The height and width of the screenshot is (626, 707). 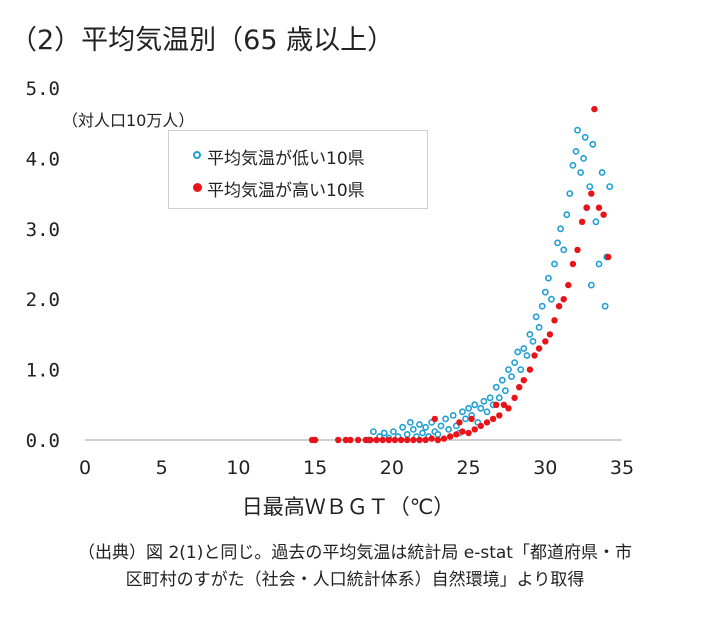 I want to click on x-tick-label: 10, so click(x=238, y=468).